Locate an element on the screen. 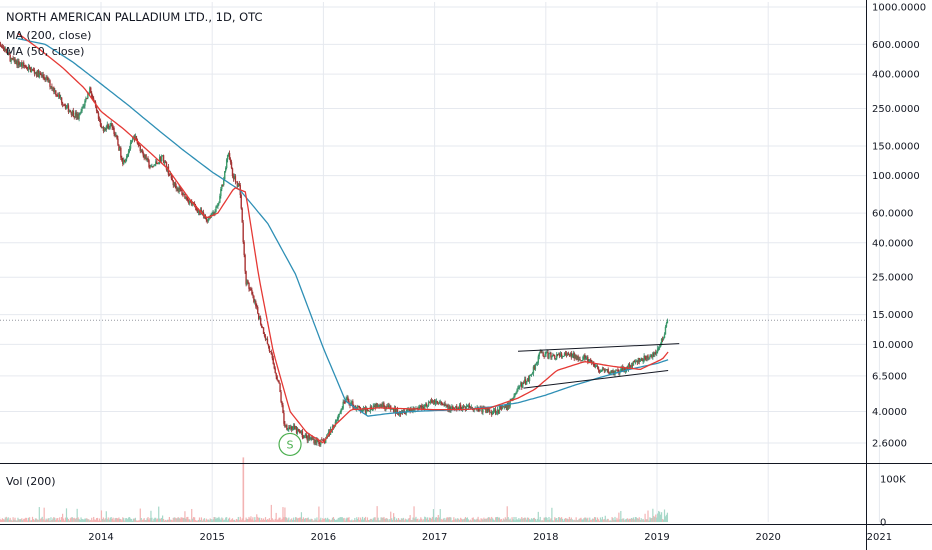  signal-marker: S is located at coordinates (290, 444).